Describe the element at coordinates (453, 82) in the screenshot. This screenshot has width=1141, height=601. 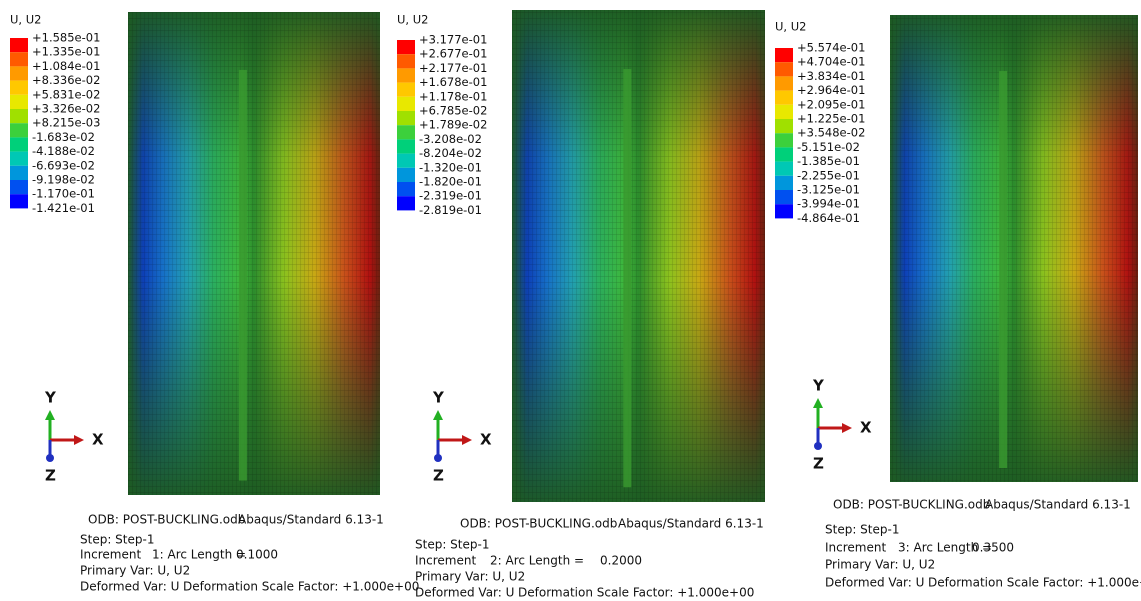
I see `legend-label: +1.678e-01` at that location.